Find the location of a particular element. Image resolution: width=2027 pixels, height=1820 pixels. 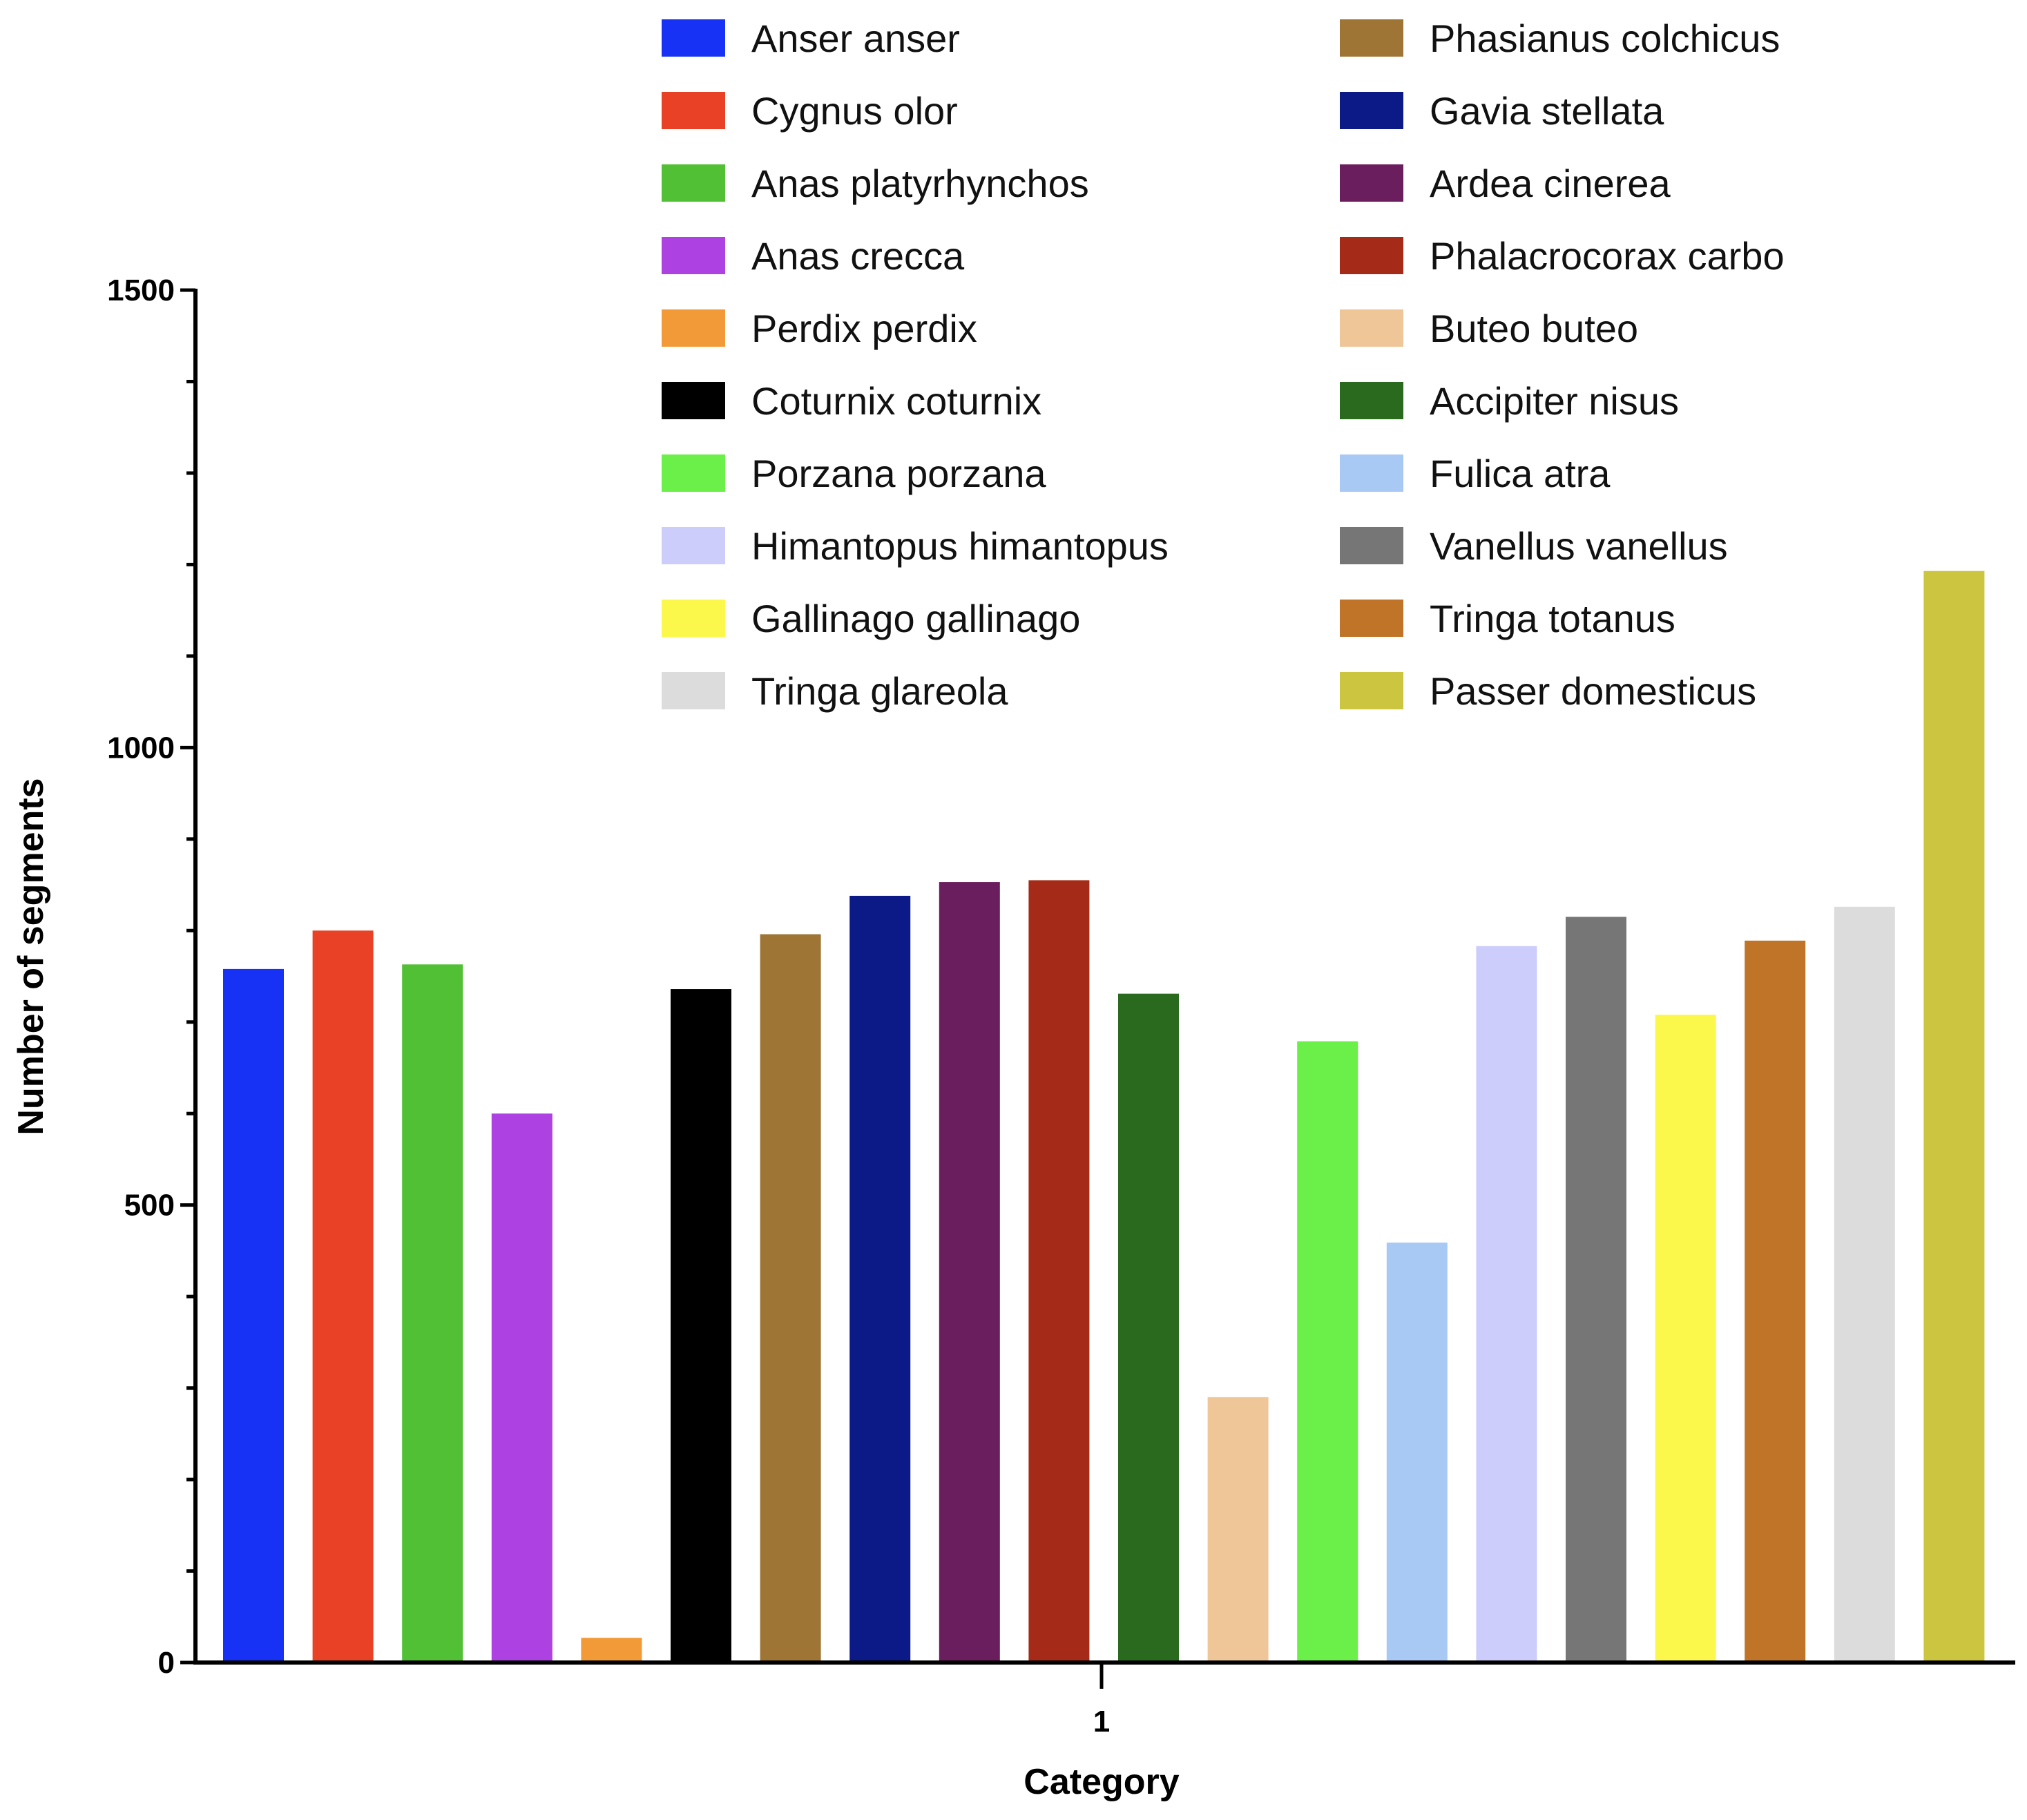

bar-anser-anser is located at coordinates (253, 1315).